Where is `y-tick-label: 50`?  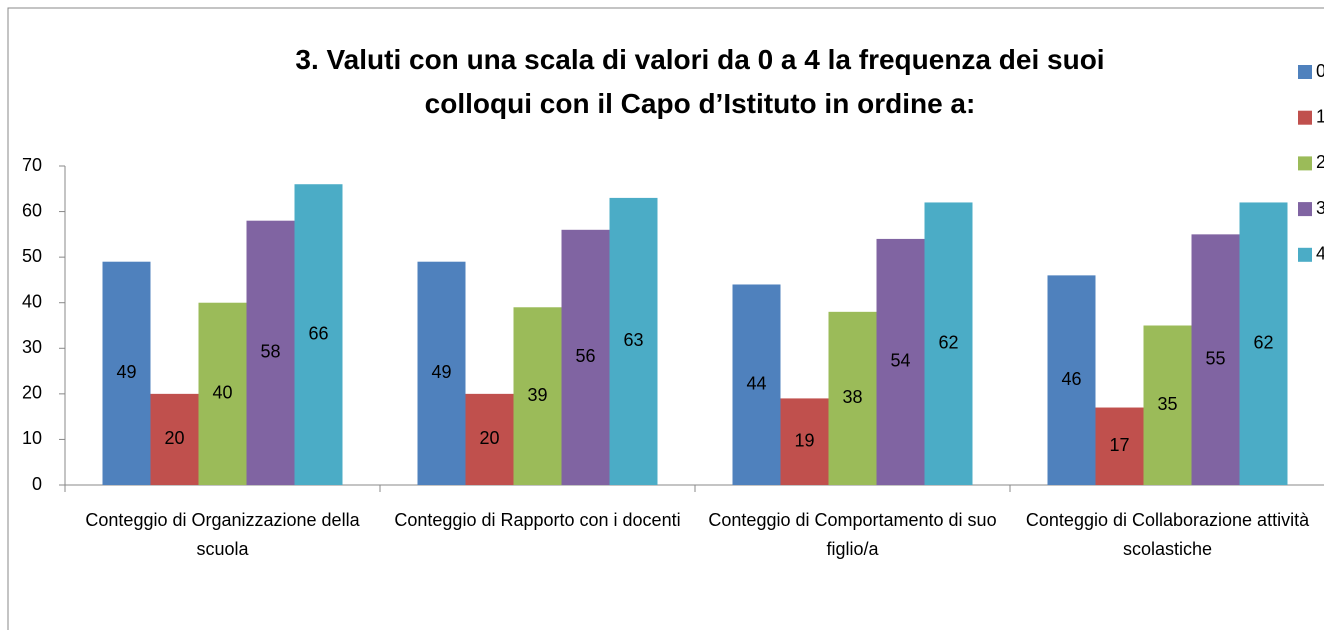 y-tick-label: 50 is located at coordinates (32, 256).